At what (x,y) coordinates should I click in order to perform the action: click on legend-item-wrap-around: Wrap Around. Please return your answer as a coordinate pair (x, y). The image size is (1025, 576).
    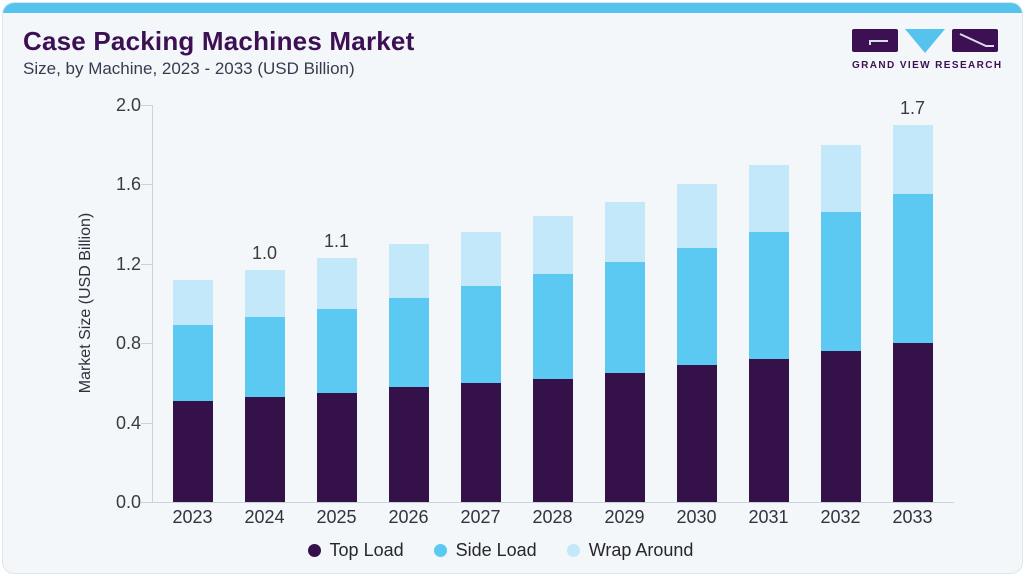
    Looking at the image, I should click on (630, 550).